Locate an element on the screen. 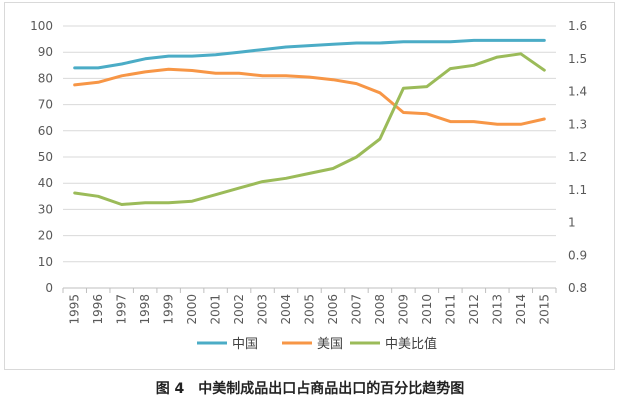  left-axis-tick-label: 80 is located at coordinates (45, 78).